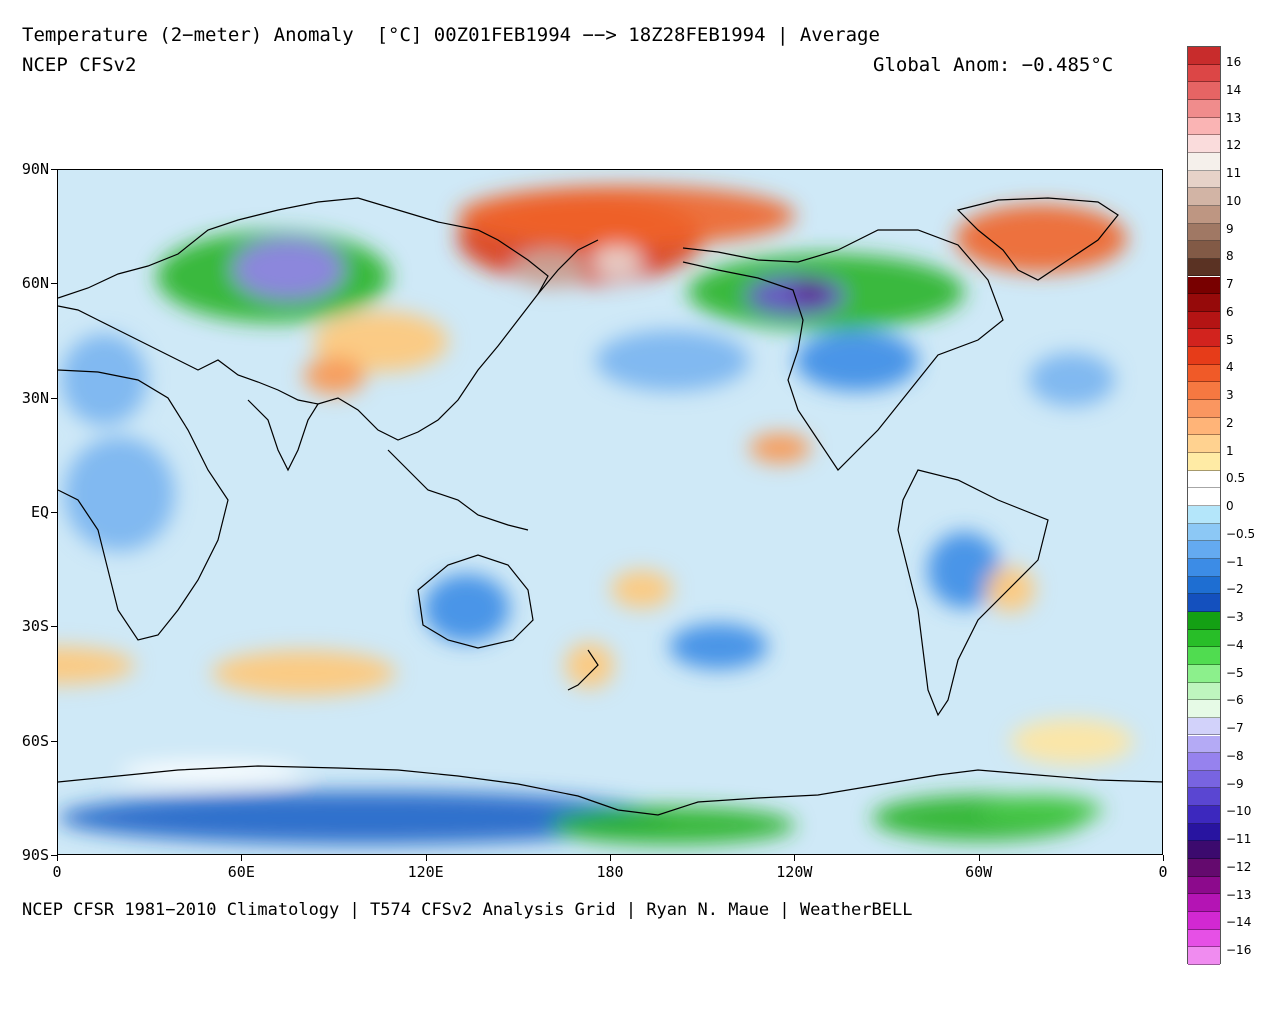 The height and width of the screenshot is (1024, 1280). Describe the element at coordinates (425, 872) in the screenshot. I see `longitude-tick-label: 120E` at that location.